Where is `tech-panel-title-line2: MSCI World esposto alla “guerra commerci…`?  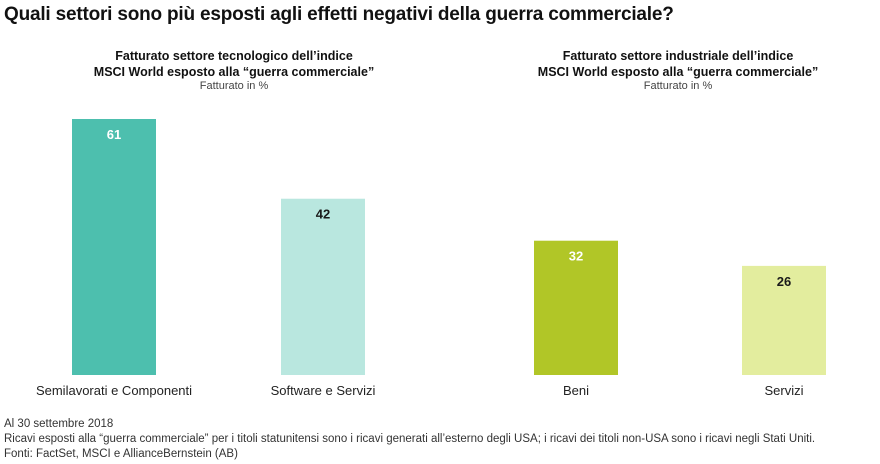 tech-panel-title-line2: MSCI World esposto alla “guerra commerci… is located at coordinates (234, 72).